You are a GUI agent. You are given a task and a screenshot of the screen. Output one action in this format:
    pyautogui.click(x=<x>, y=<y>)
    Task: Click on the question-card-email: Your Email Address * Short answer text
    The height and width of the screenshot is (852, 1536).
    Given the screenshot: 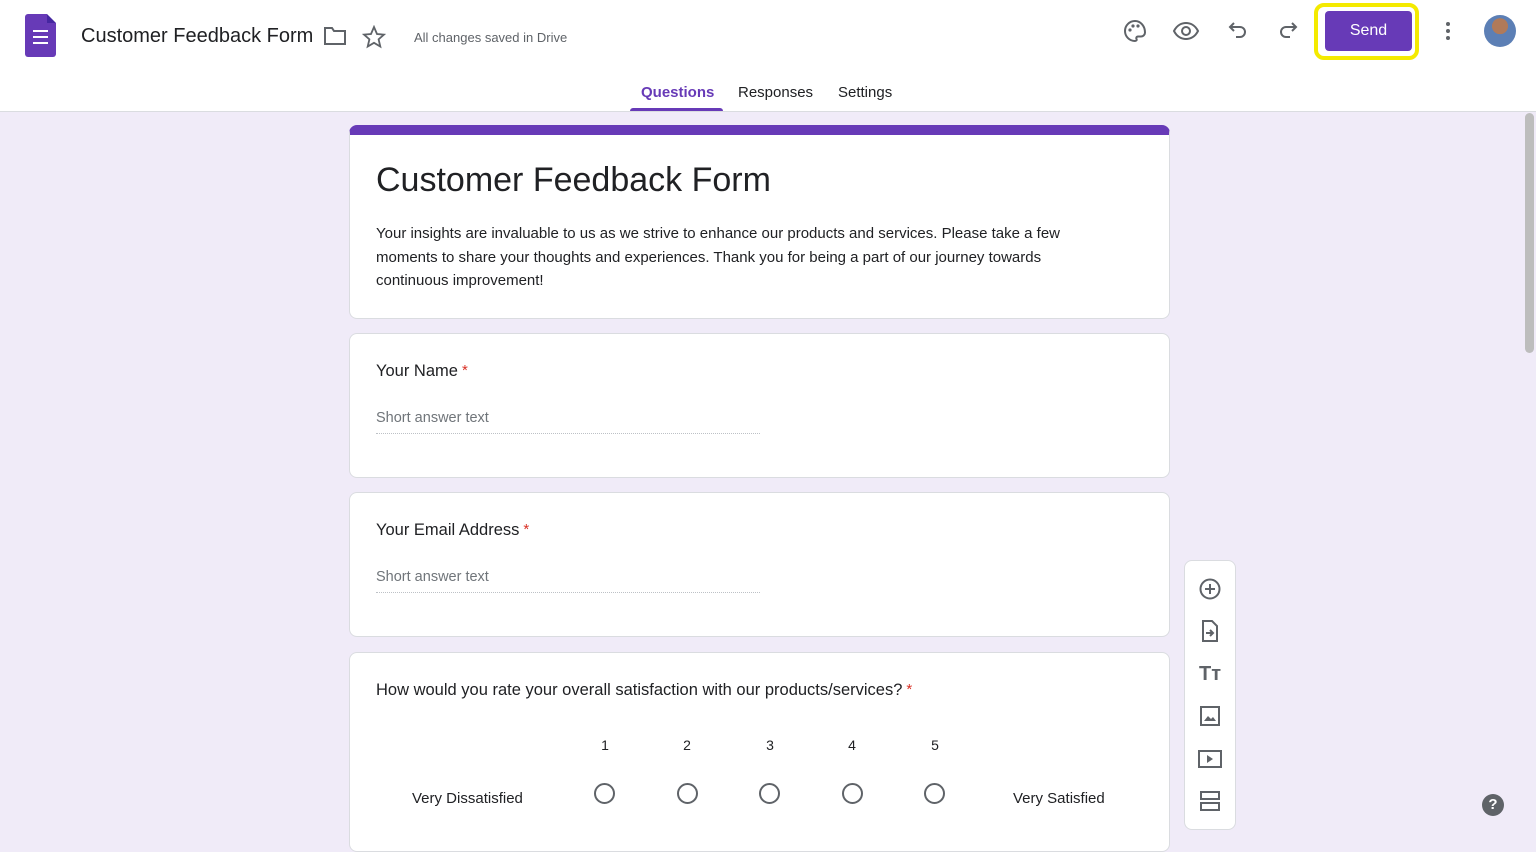 What is the action you would take?
    pyautogui.click(x=759, y=564)
    